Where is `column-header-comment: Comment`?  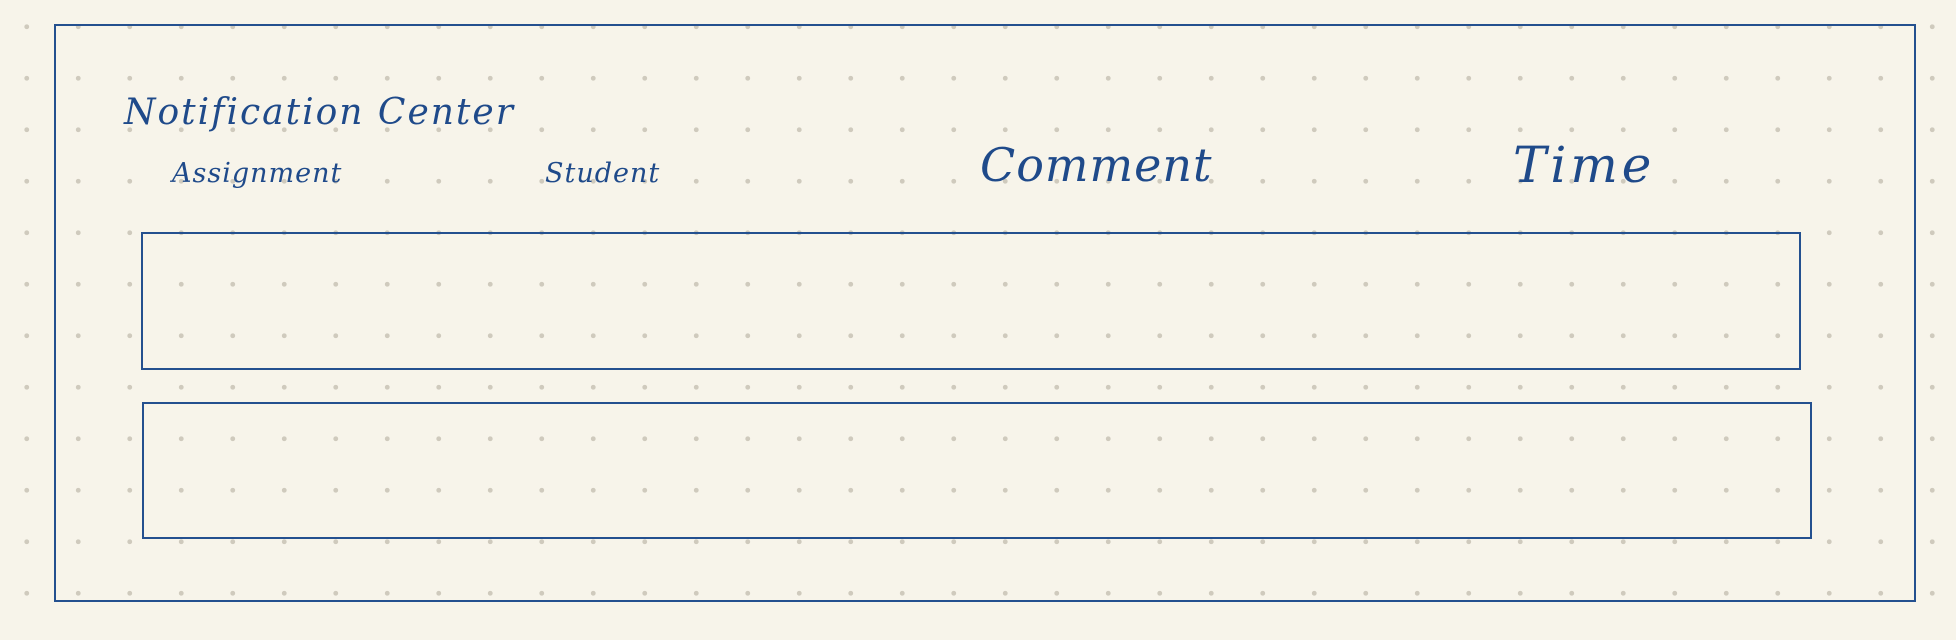
column-header-comment: Comment is located at coordinates (1096, 165).